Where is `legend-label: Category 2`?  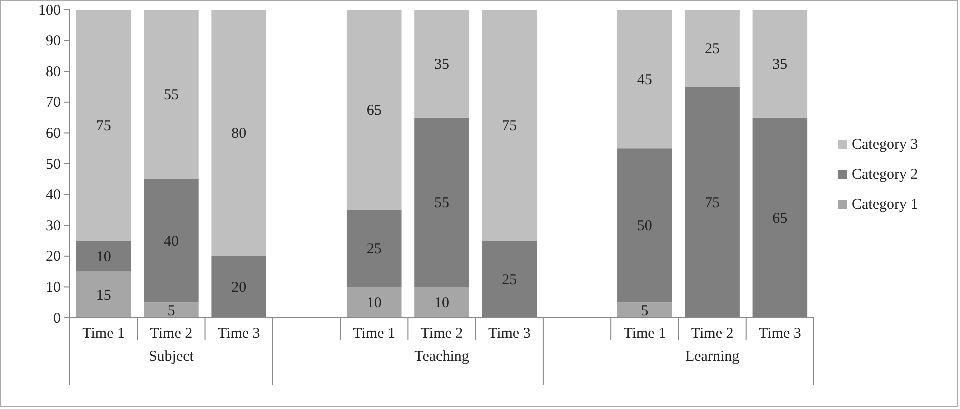 legend-label: Category 2 is located at coordinates (885, 175).